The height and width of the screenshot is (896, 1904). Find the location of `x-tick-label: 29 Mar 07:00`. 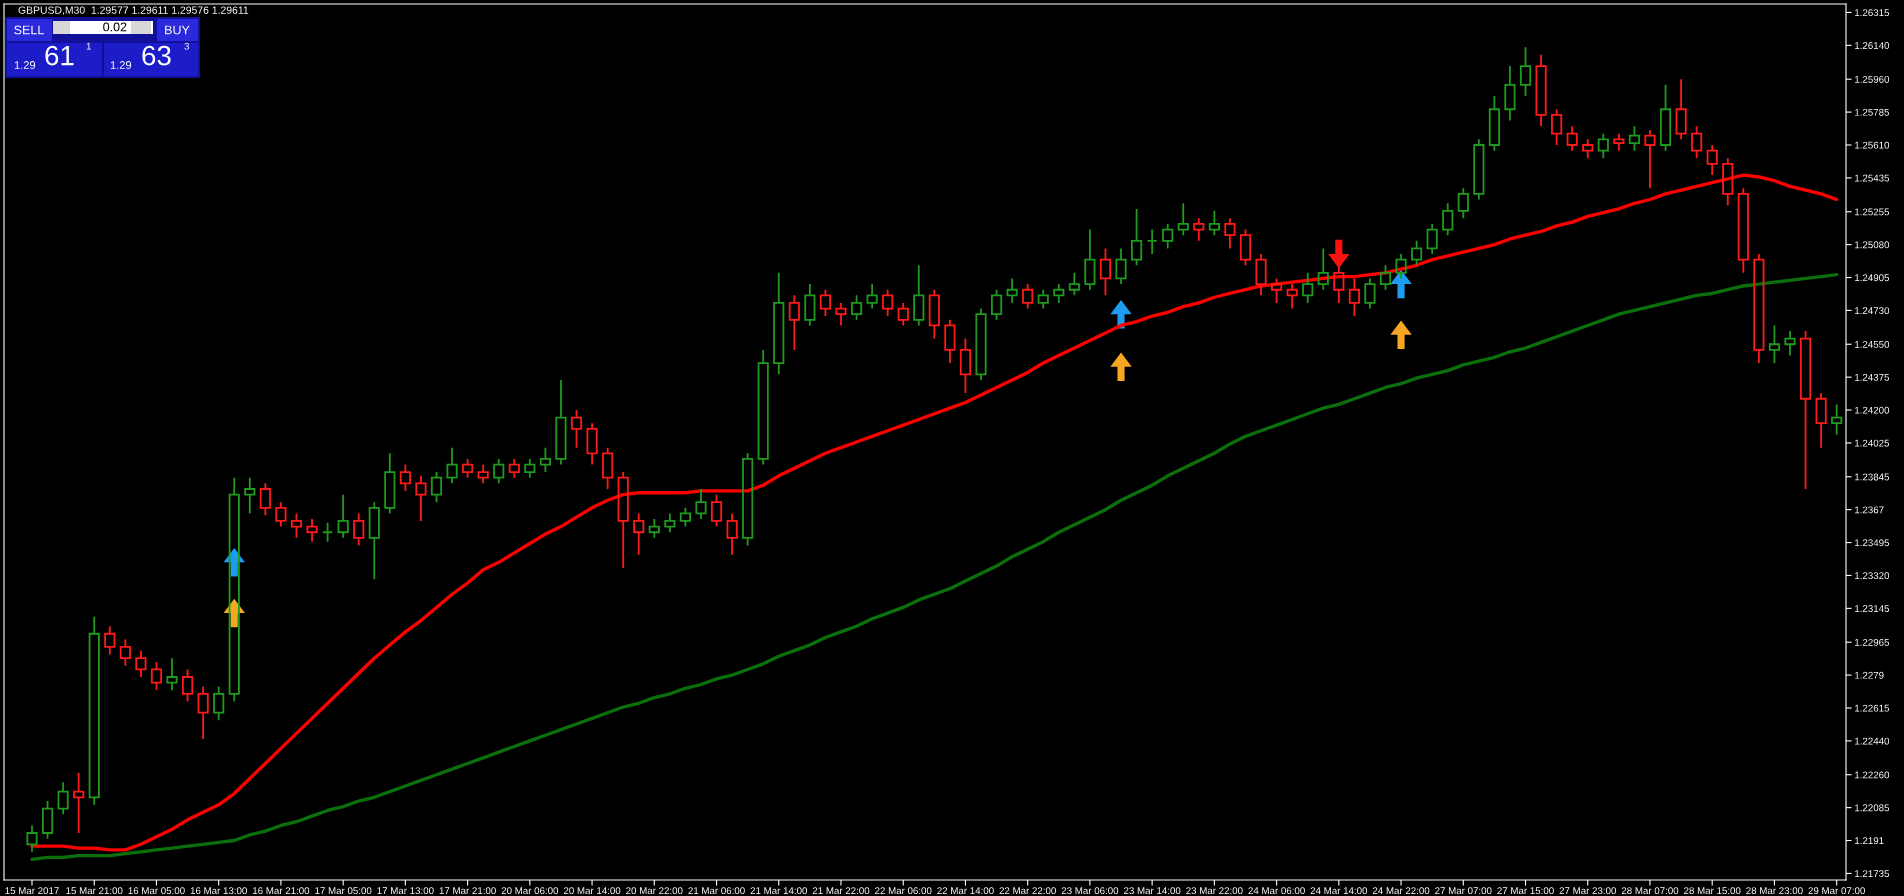

x-tick-label: 29 Mar 07:00 is located at coordinates (1836, 891).